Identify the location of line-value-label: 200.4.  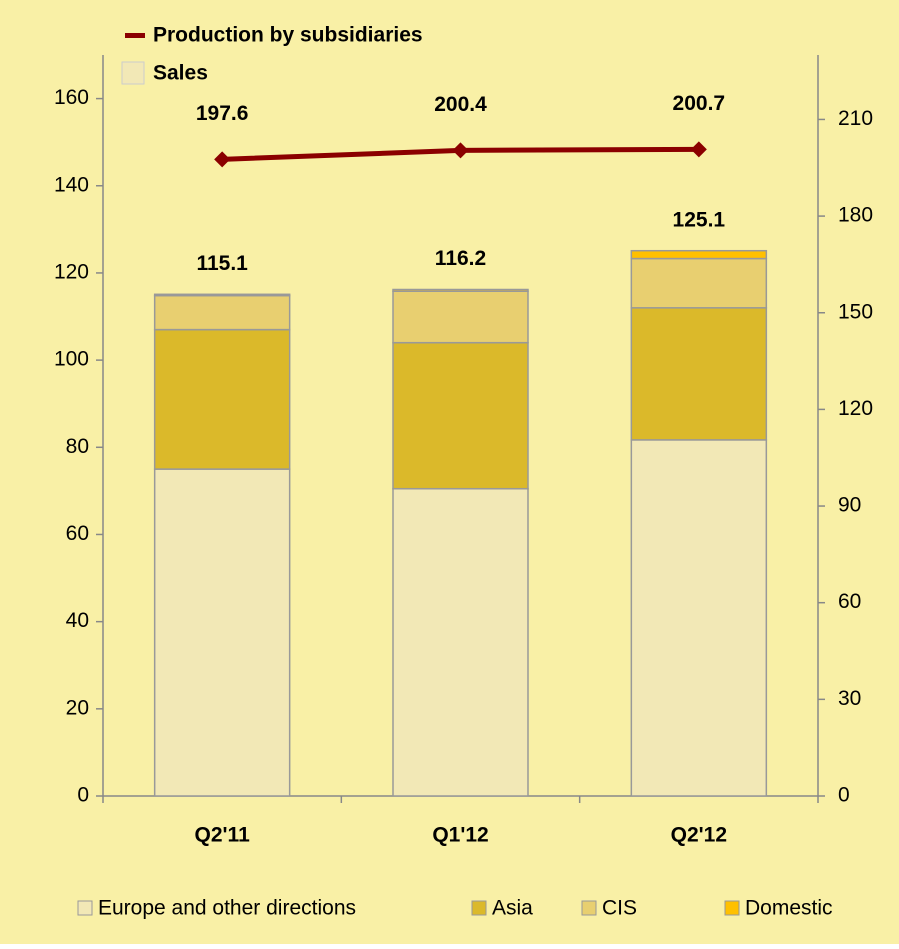
(460, 104).